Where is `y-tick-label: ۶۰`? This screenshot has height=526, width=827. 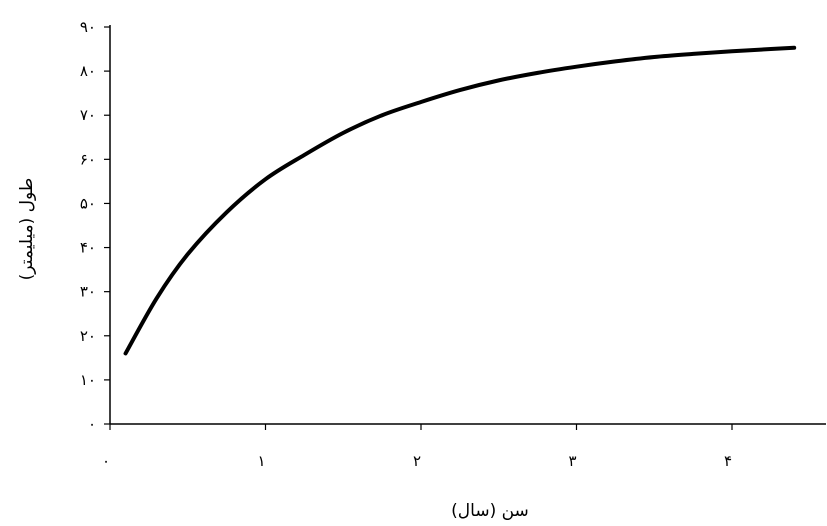 y-tick-label: ۶۰ is located at coordinates (88, 159).